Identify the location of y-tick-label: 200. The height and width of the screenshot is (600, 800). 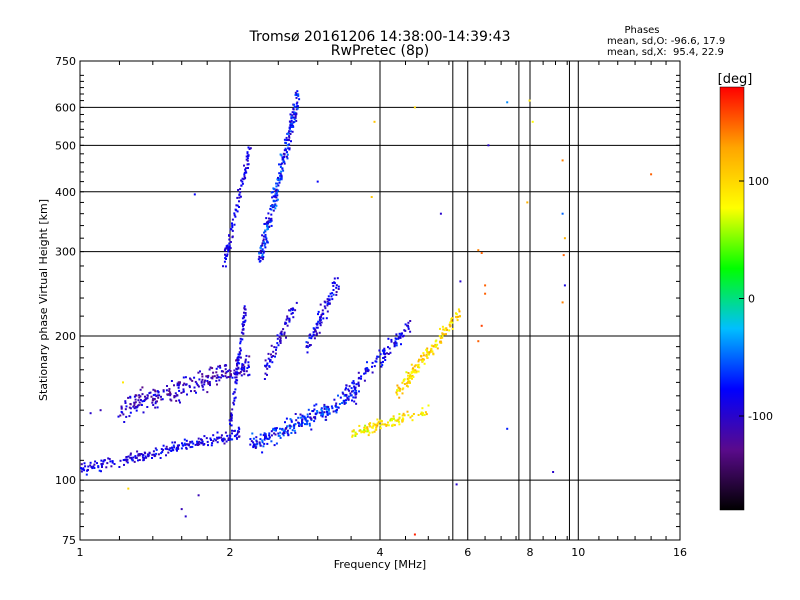
(65, 336).